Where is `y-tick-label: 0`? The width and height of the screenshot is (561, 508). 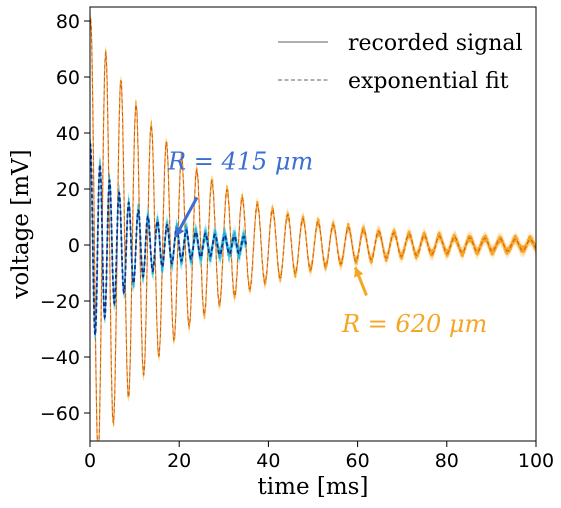 y-tick-label: 0 is located at coordinates (74, 246).